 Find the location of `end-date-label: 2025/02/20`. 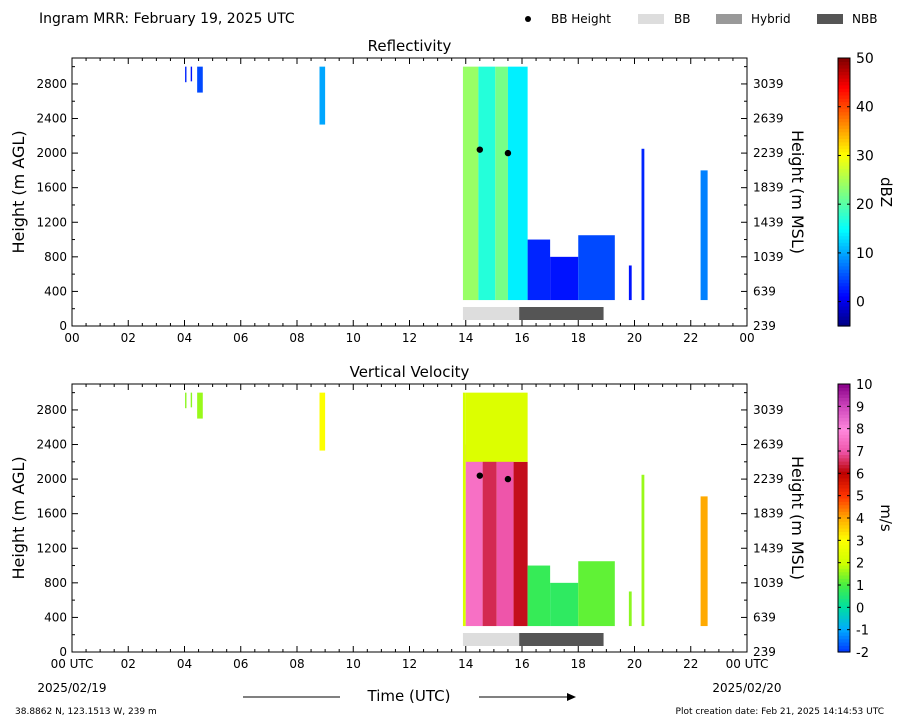

end-date-label: 2025/02/20 is located at coordinates (746, 688).